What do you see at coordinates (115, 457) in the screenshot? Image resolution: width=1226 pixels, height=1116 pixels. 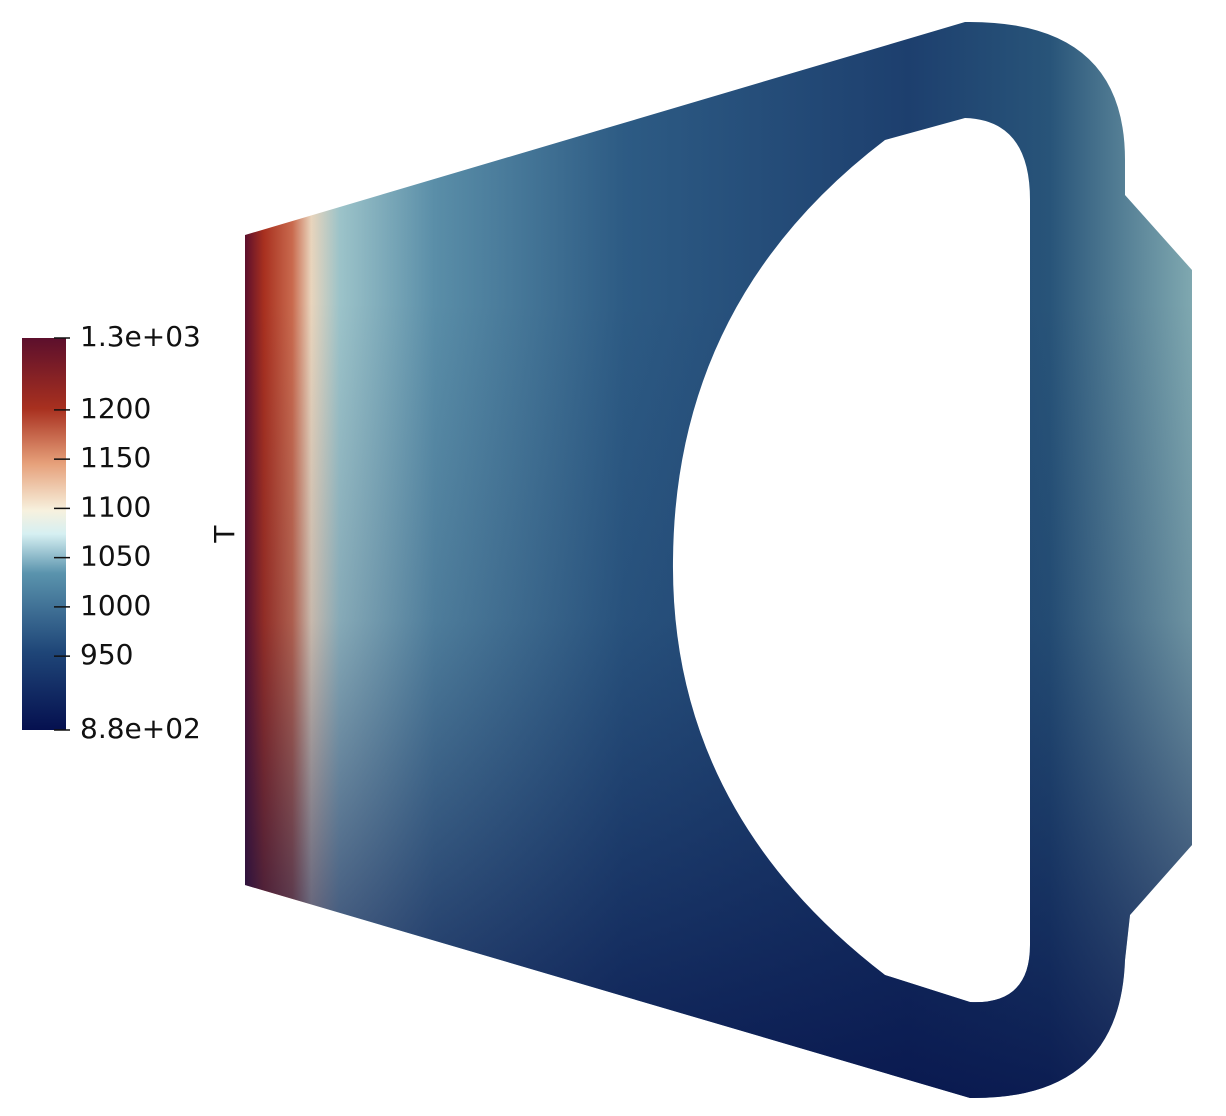 I see `tick-label: 1150` at bounding box center [115, 457].